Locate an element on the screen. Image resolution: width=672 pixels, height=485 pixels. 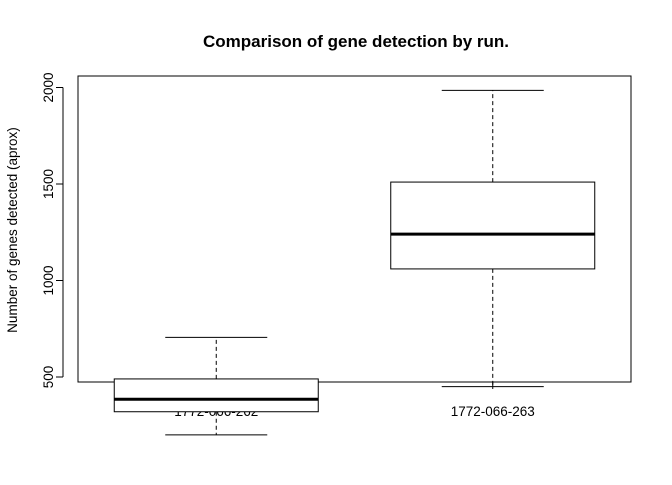
y-tick-label: 1000 is located at coordinates (48, 280).